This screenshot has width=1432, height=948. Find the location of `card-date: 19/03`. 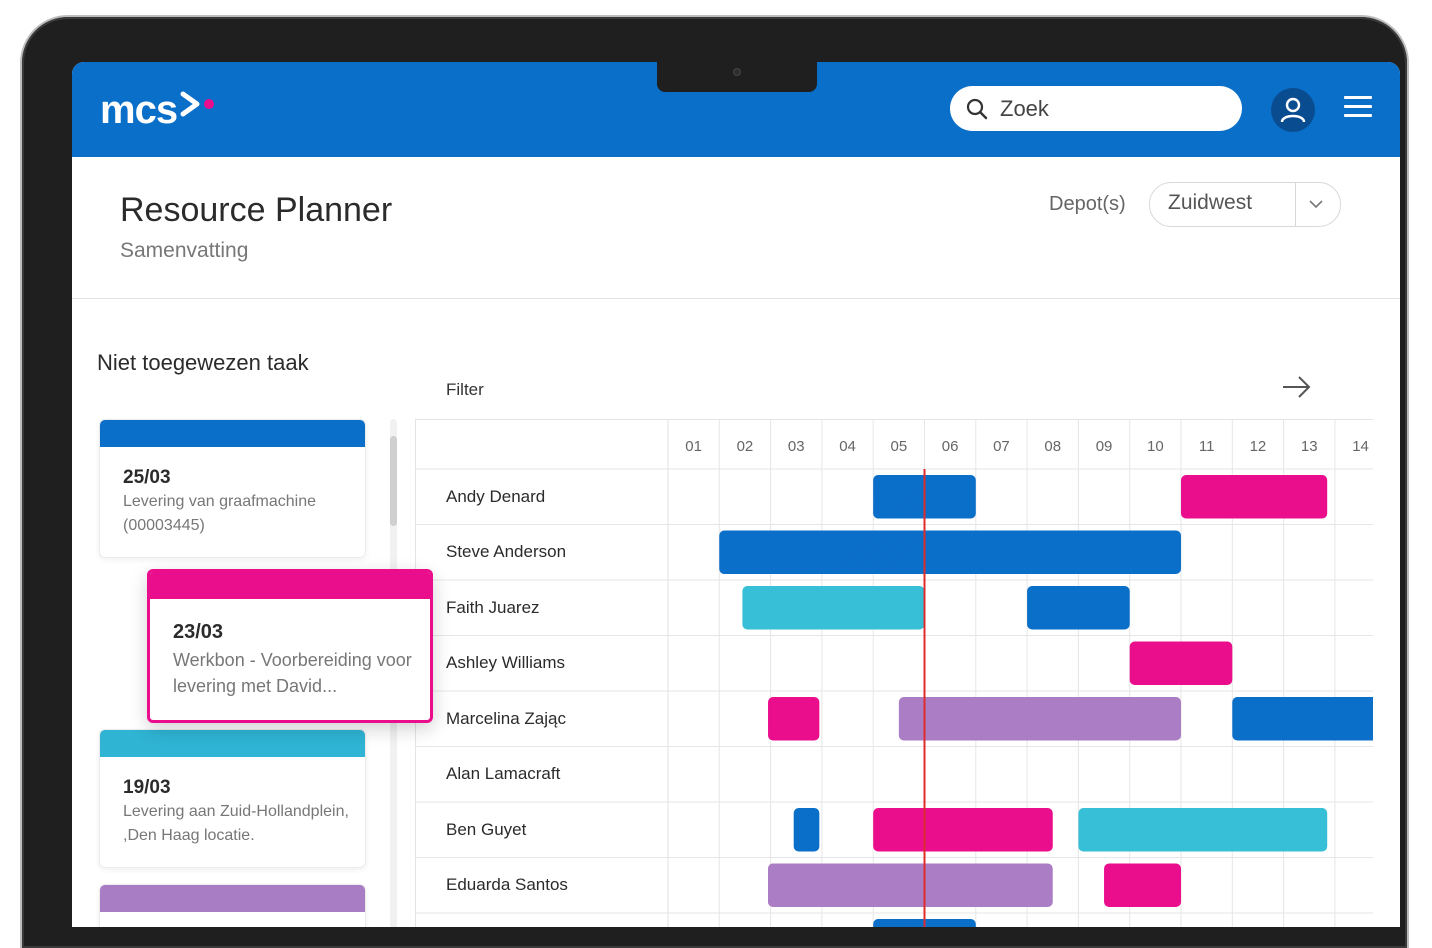

card-date: 19/03 is located at coordinates (147, 787).